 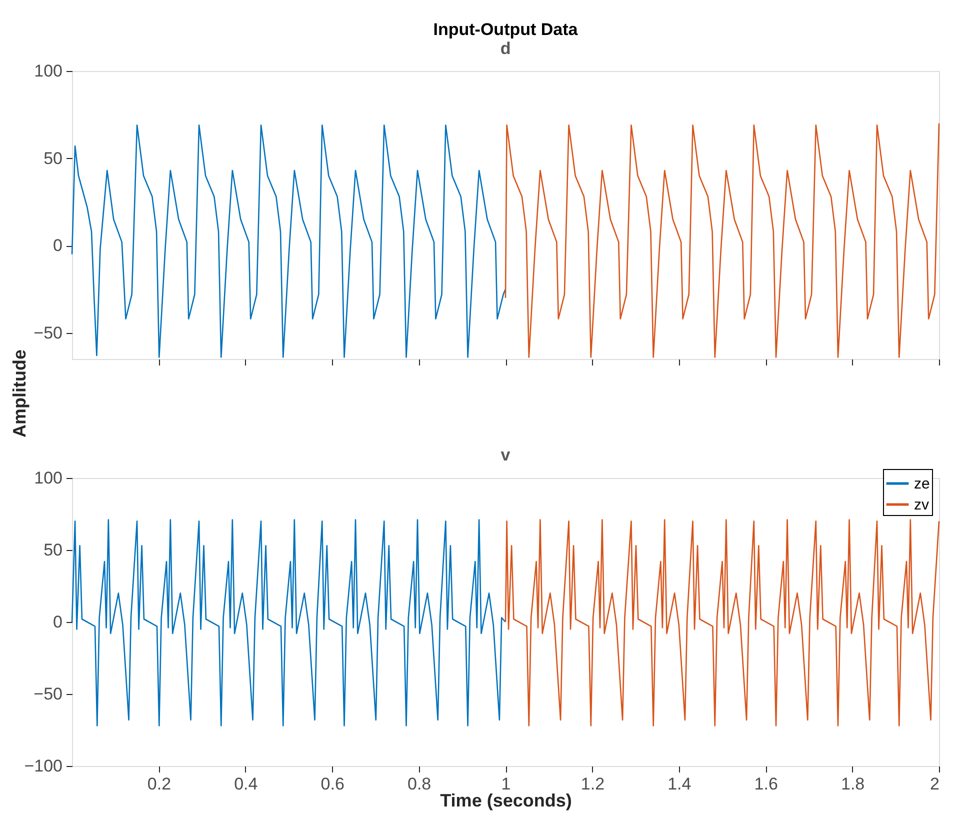 What do you see at coordinates (20, 394) in the screenshot?
I see `y-axis-title: Amplitude` at bounding box center [20, 394].